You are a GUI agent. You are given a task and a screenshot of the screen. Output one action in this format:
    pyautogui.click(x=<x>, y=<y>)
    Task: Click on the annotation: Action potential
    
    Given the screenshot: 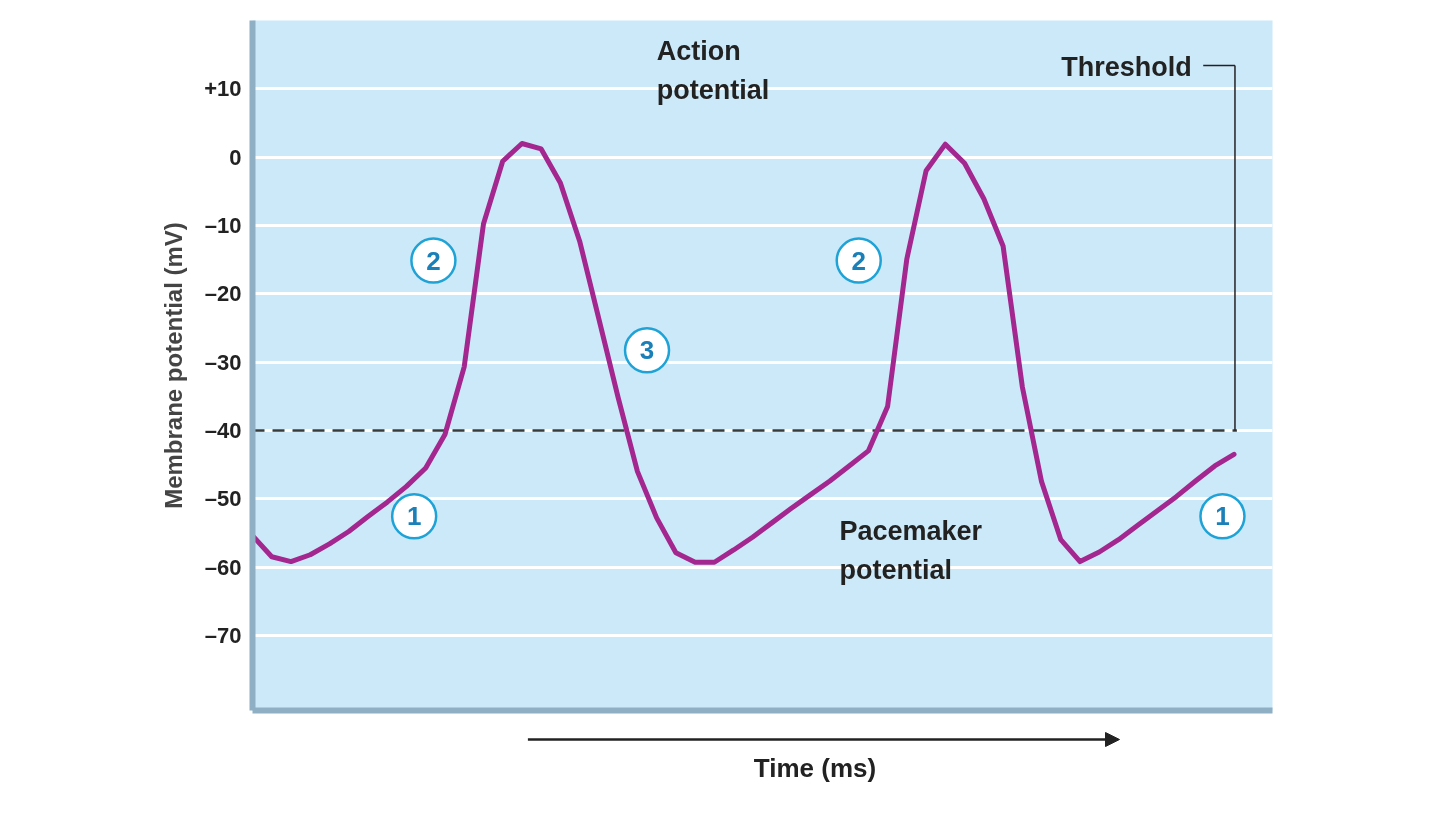 What is the action you would take?
    pyautogui.click(x=713, y=70)
    